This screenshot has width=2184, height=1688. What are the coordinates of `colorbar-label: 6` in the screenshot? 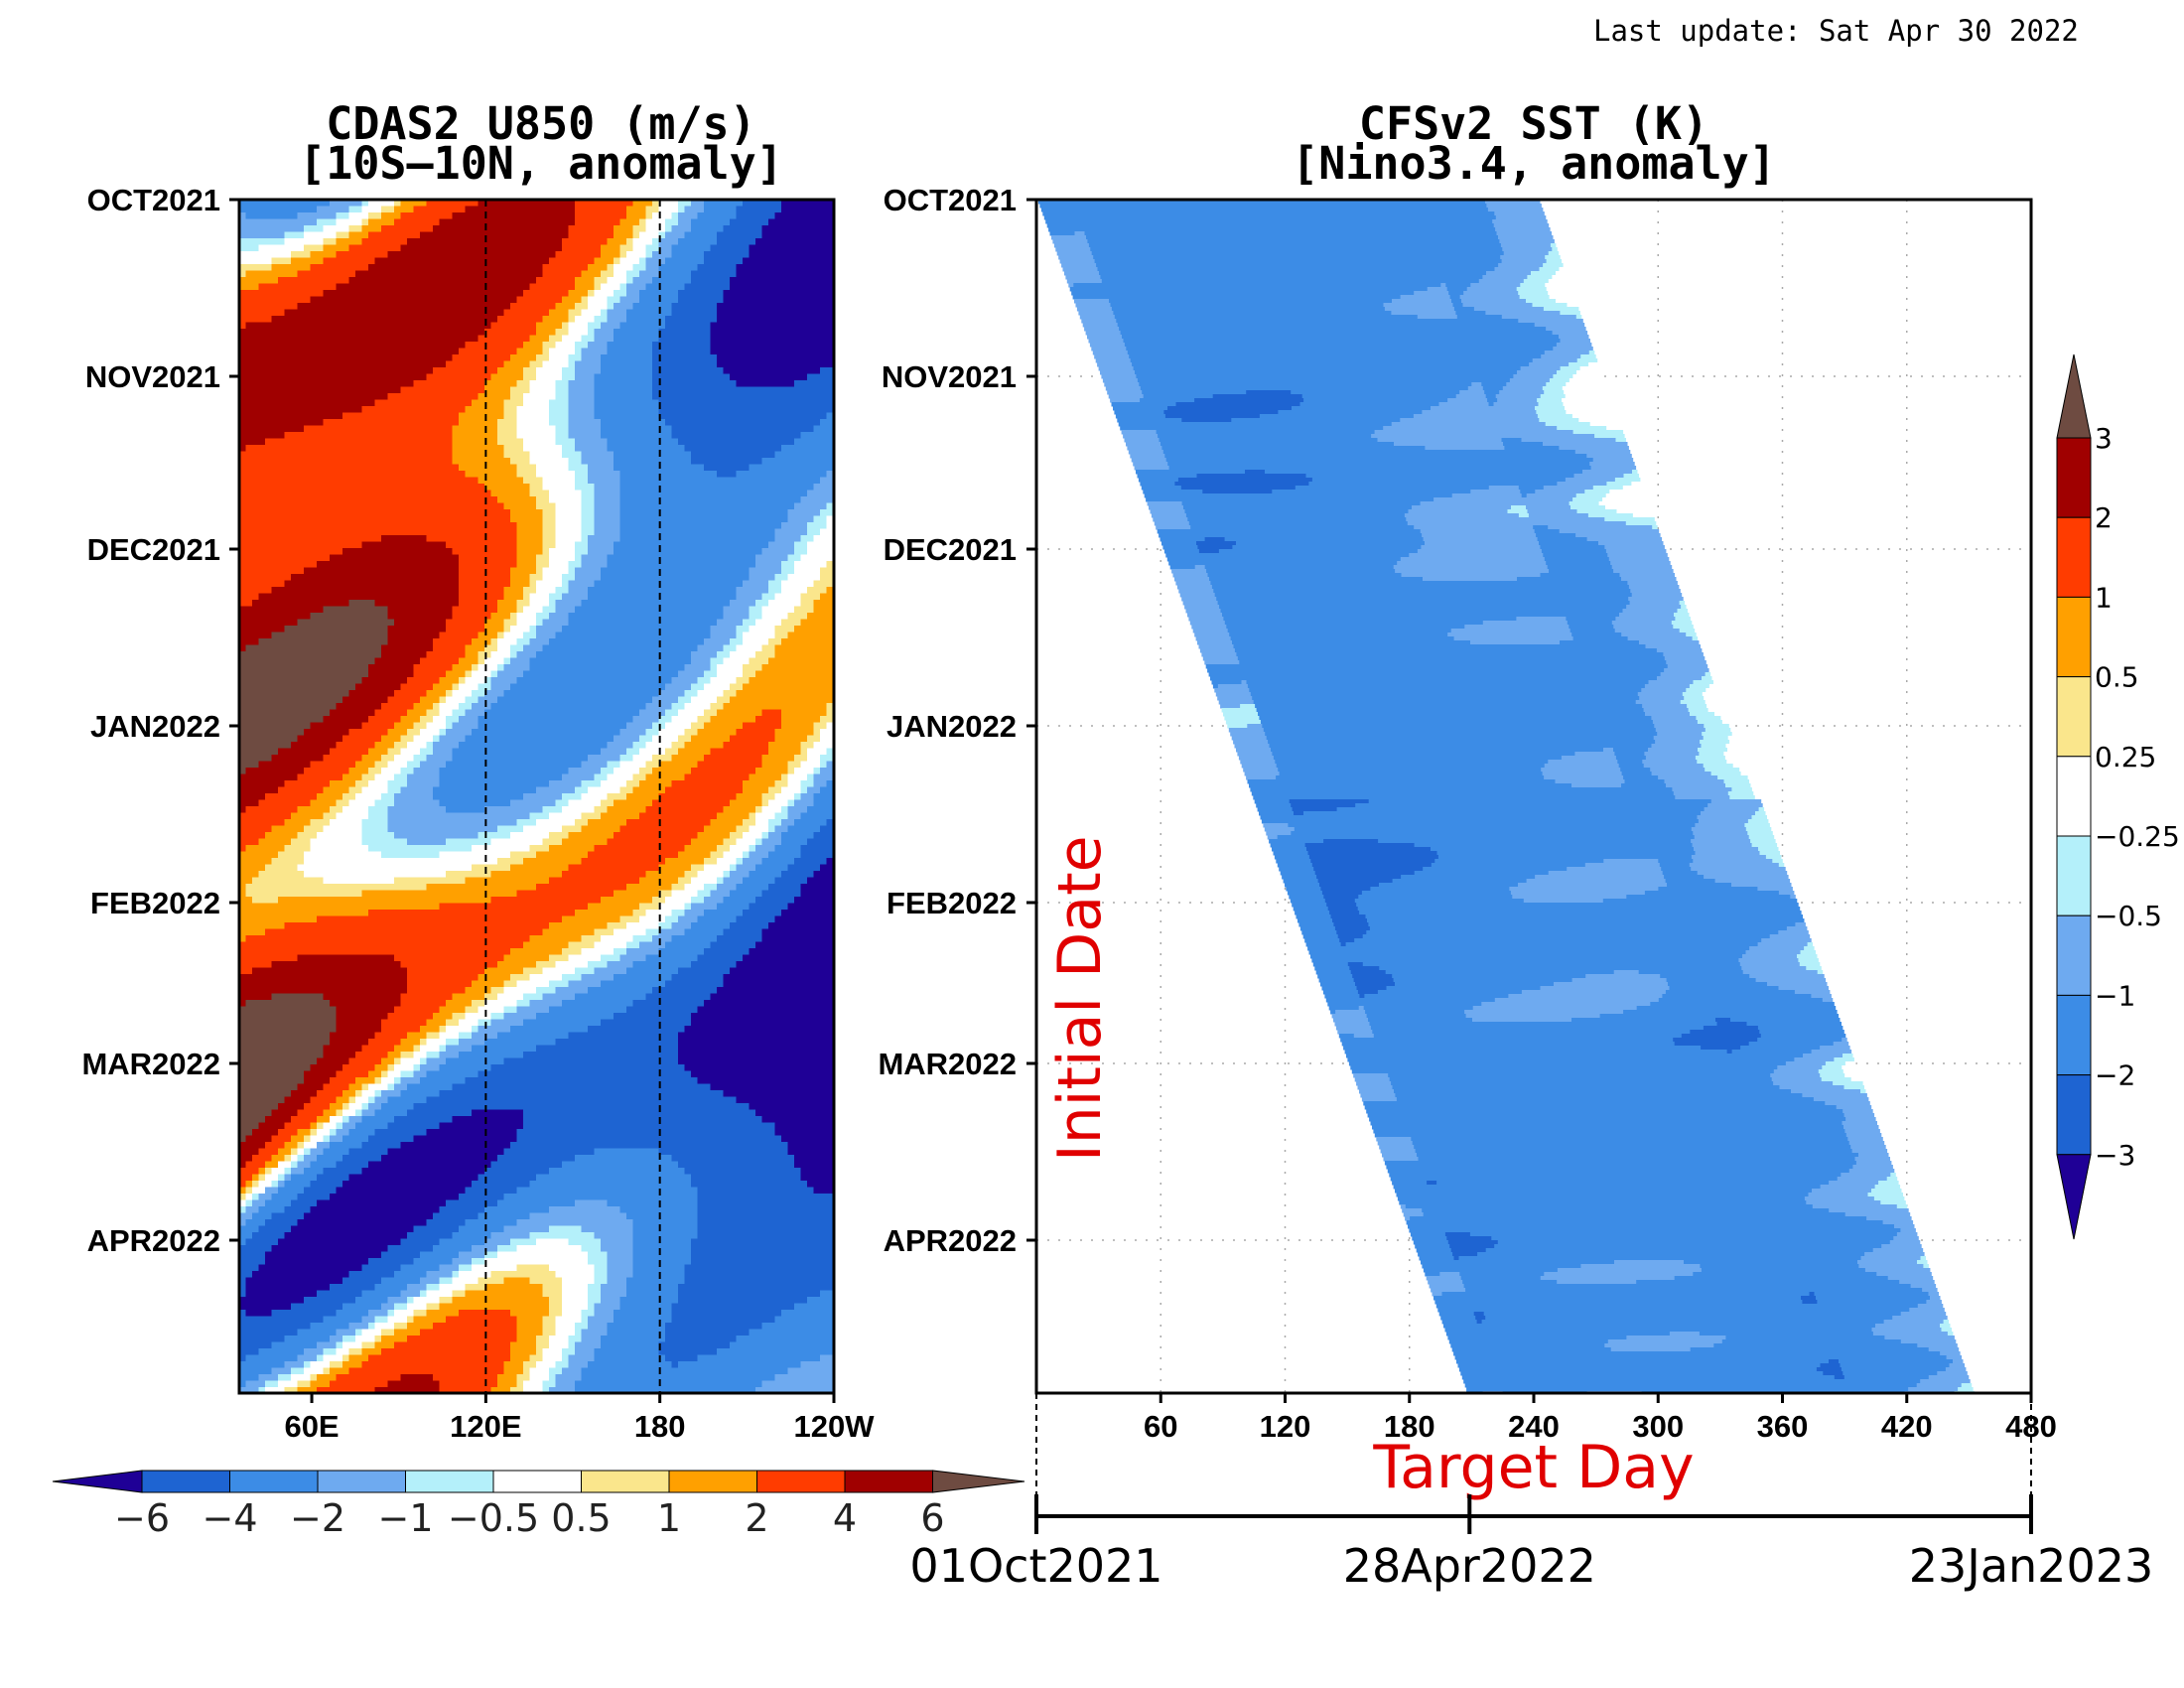 It's located at (932, 1518).